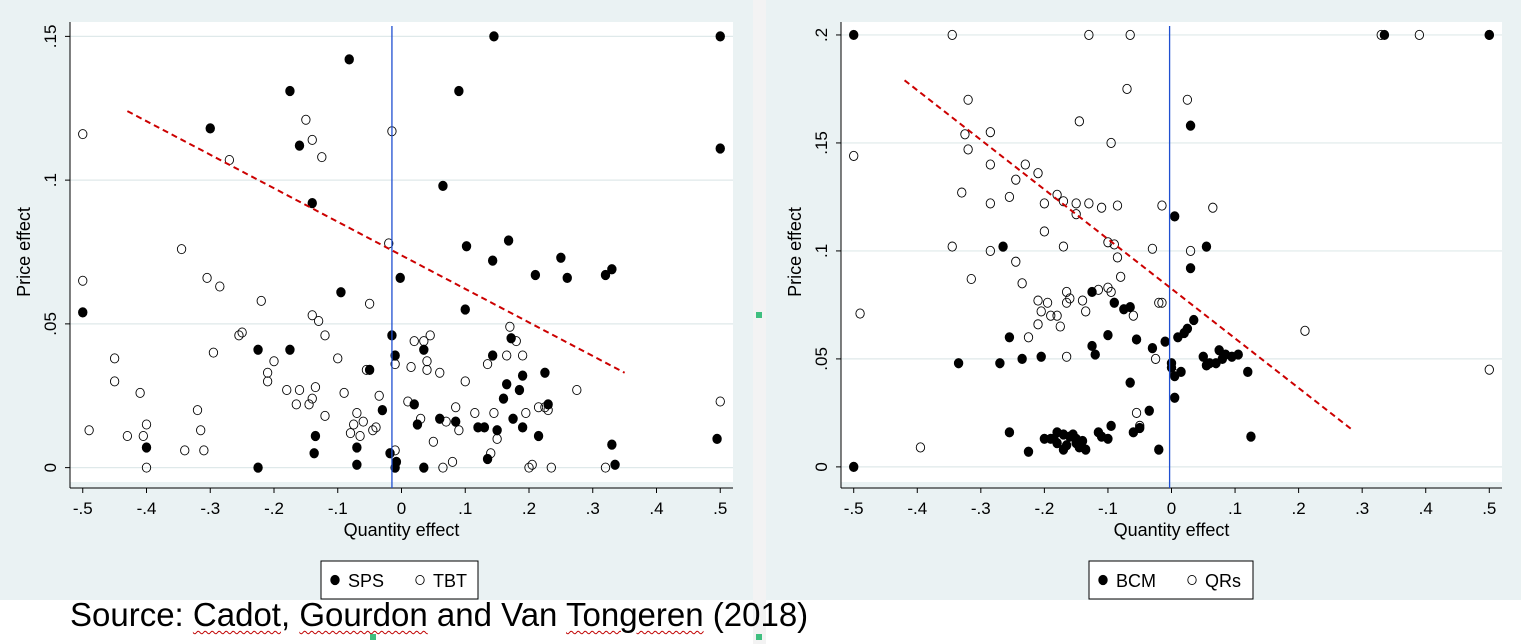  Describe the element at coordinates (496, 614) in the screenshot. I see `source-connector: and Van` at that location.